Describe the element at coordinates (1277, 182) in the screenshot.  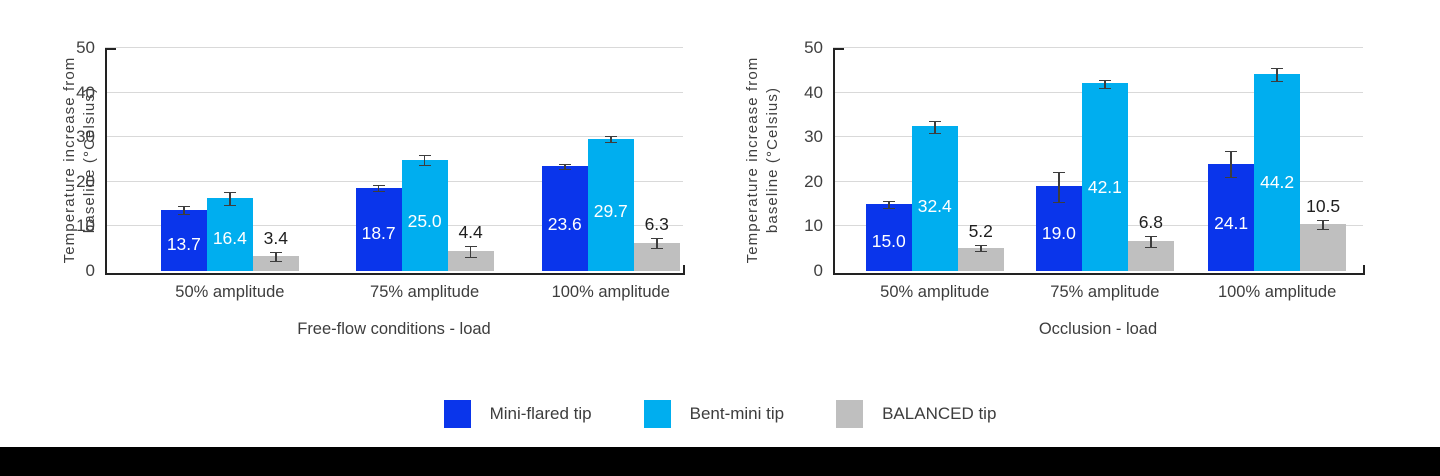
I see `value-label: 44.2` at that location.